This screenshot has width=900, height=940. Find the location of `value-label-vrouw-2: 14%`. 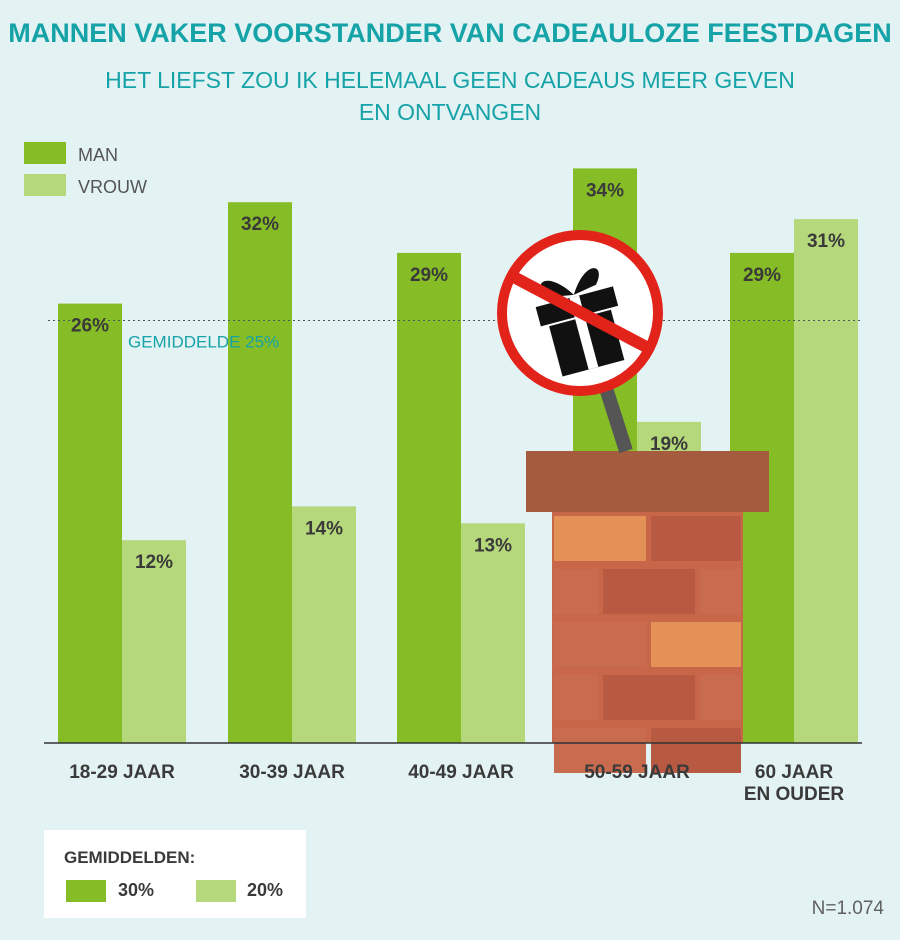

value-label-vrouw-2: 14% is located at coordinates (324, 528).